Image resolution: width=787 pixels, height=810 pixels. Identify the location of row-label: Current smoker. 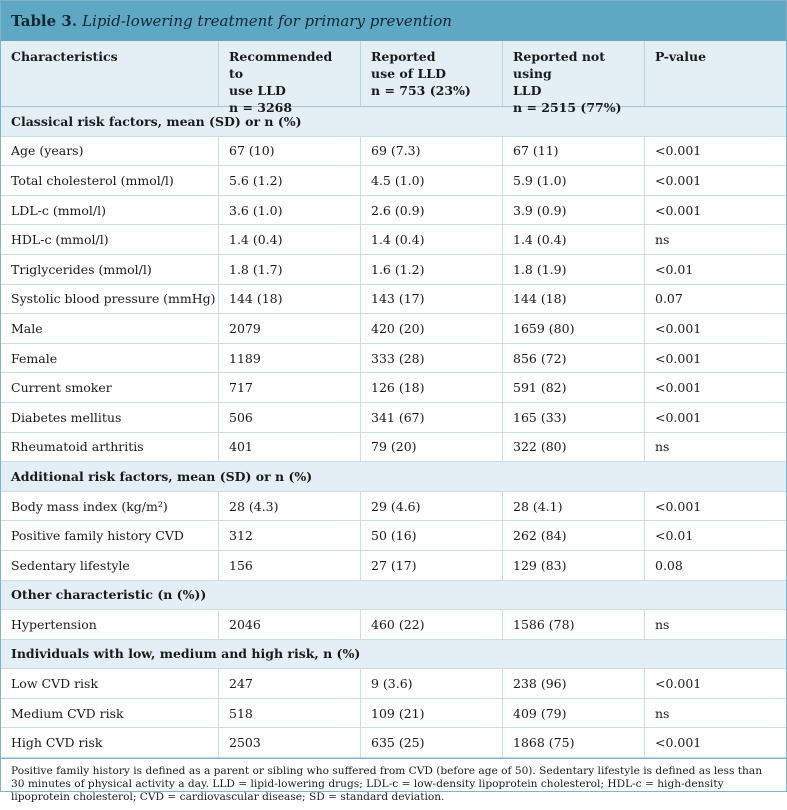
(61, 388).